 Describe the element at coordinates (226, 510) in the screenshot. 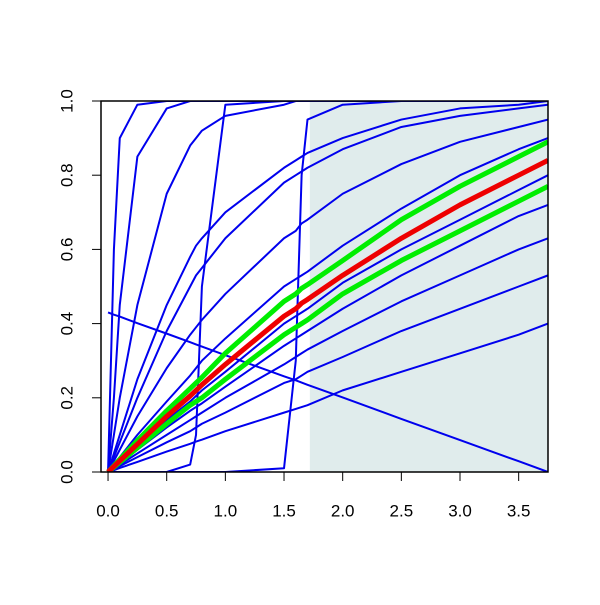

I see `x-tick-label: 1.0` at that location.